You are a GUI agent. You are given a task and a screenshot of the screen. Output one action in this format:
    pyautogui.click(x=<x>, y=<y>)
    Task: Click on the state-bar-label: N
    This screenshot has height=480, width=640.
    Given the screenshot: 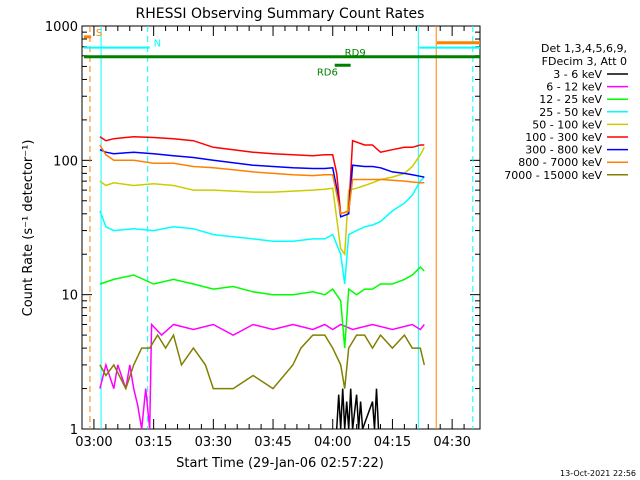 What is the action you would take?
    pyautogui.click(x=157, y=44)
    